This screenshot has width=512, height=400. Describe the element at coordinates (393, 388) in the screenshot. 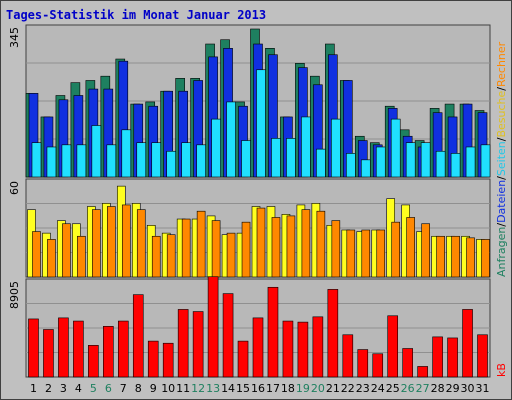

I see `x-tick-label-25: 25` at that location.